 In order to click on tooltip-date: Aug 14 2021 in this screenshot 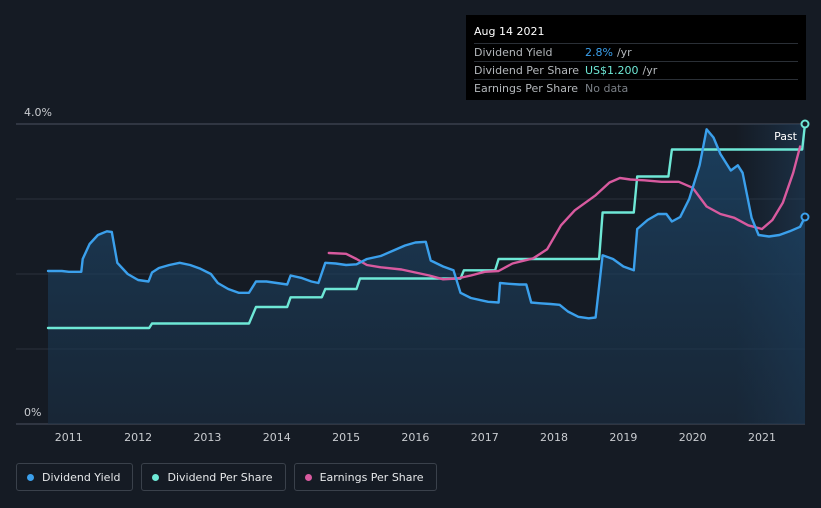, I will do `click(509, 31)`.